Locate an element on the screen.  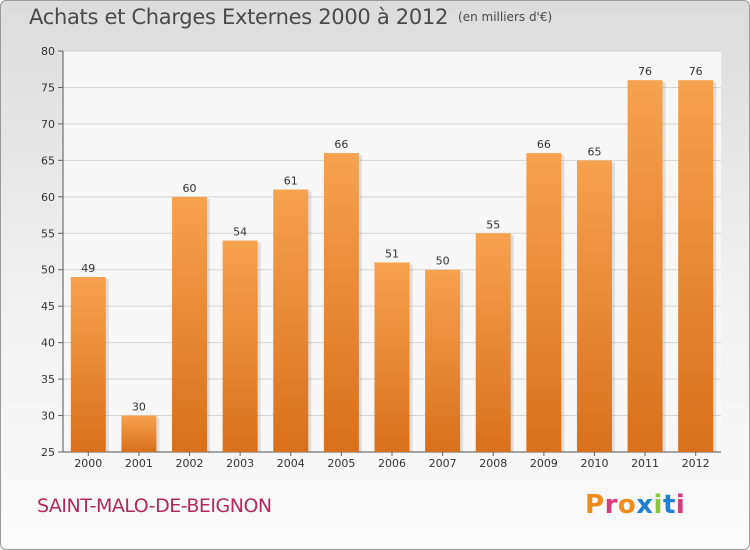
y-tick-label: 55 is located at coordinates (48, 233).